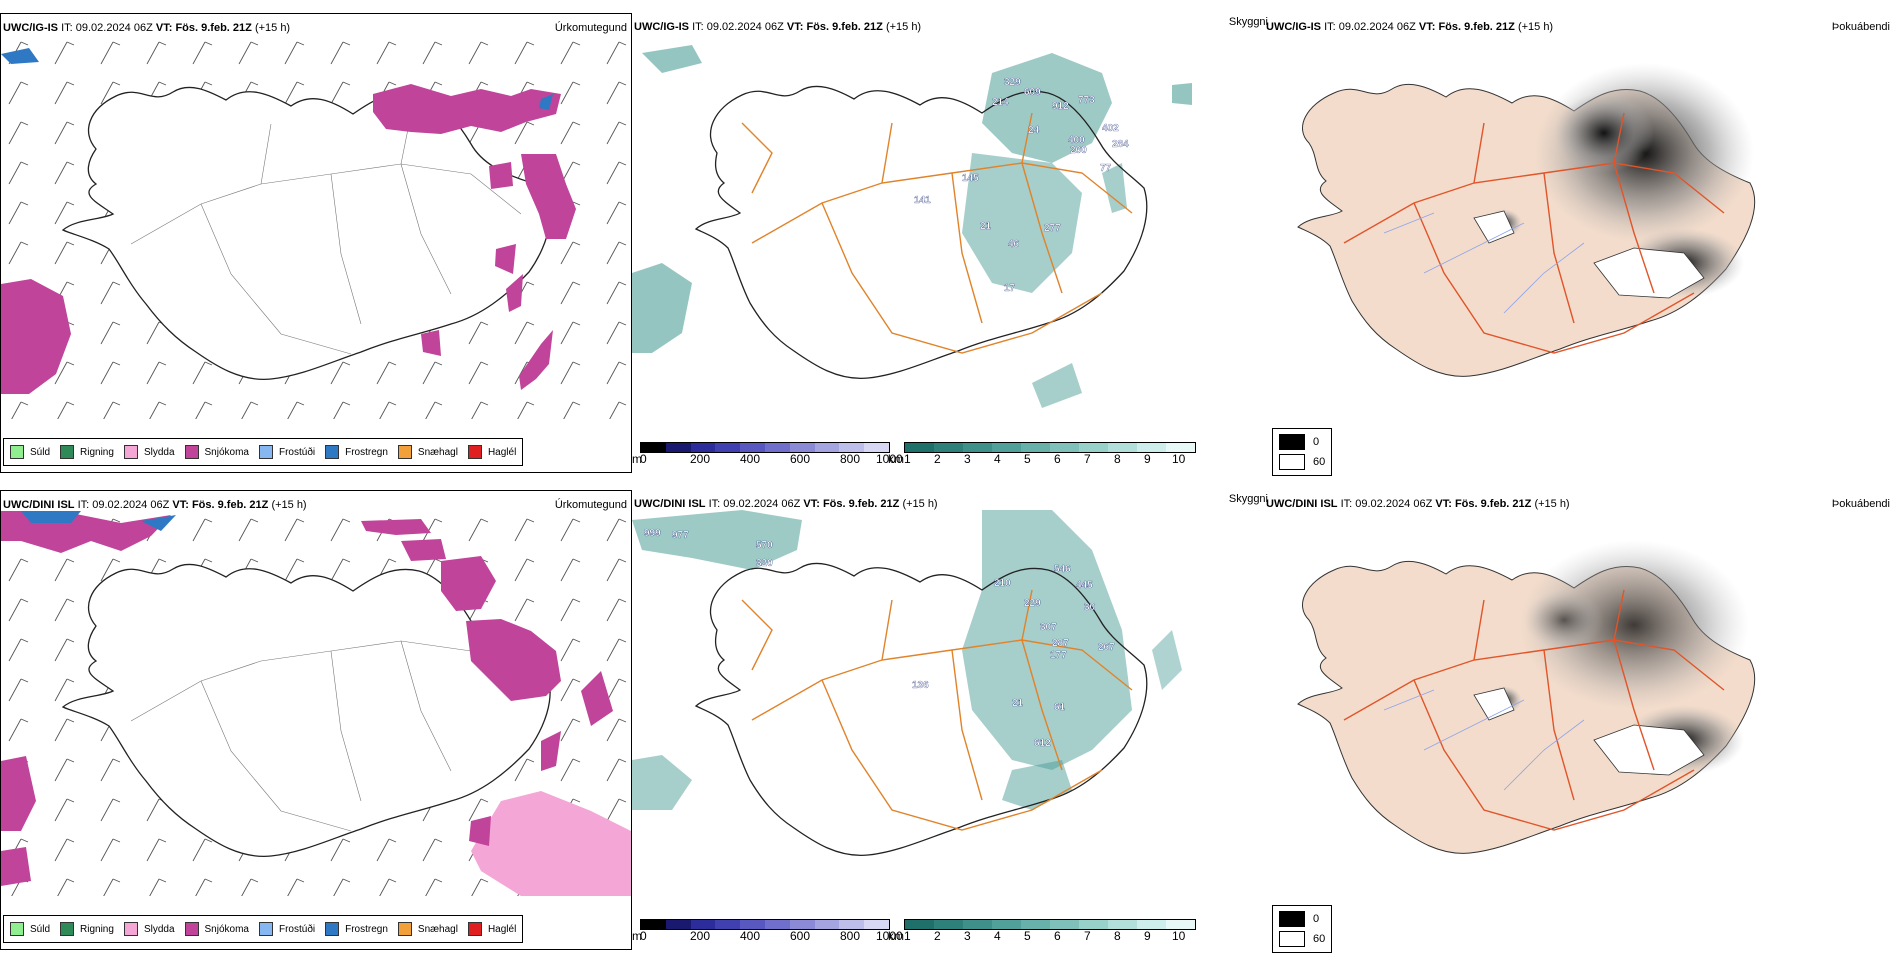 The image size is (1900, 960). Describe the element at coordinates (437, 929) in the screenshot. I see `legend-label: Snæhagl` at that location.